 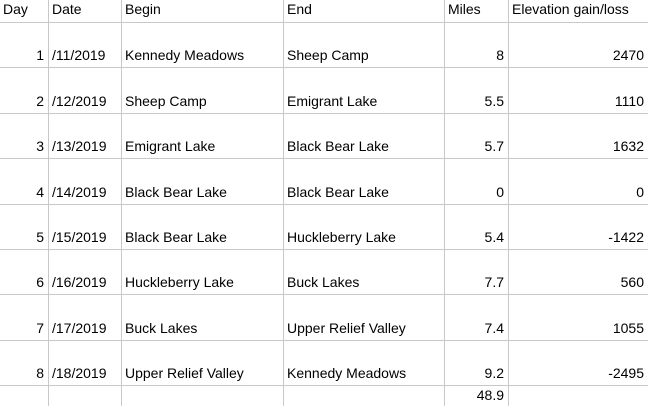 What do you see at coordinates (24, 363) in the screenshot?
I see `day-cell: 8` at bounding box center [24, 363].